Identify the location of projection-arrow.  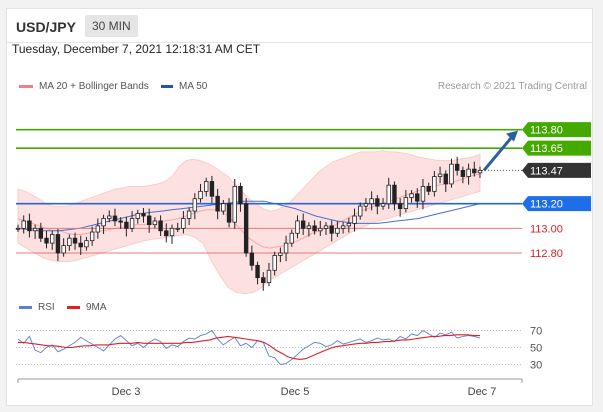
(498, 153).